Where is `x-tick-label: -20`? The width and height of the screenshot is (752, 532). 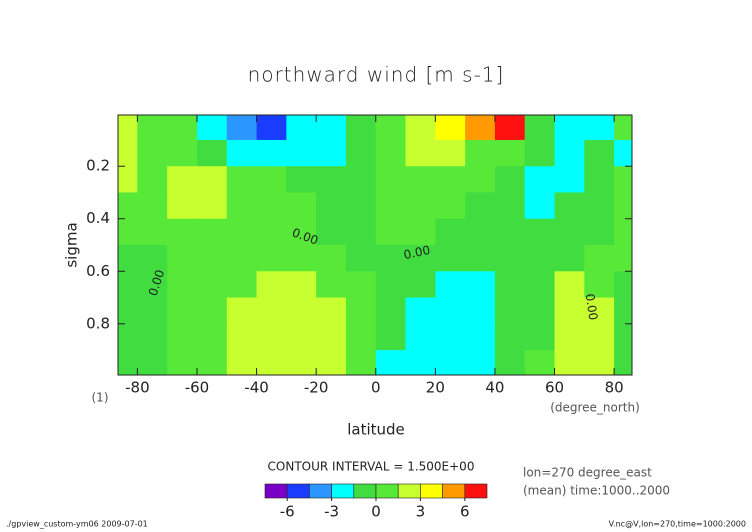 x-tick-label: -20 is located at coordinates (316, 388).